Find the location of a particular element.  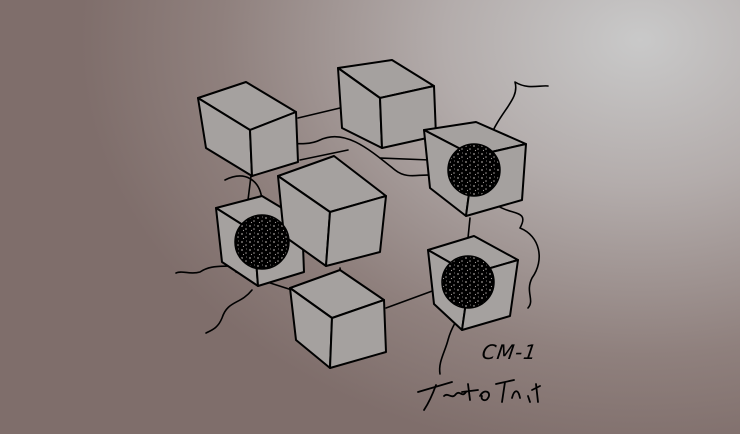

artwork-caption: CM-1 is located at coordinates (509, 352).